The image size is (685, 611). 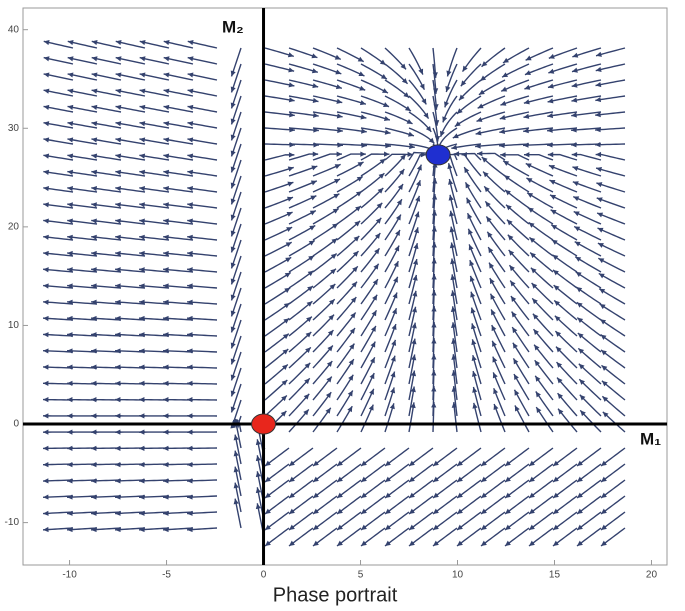 What do you see at coordinates (361, 575) in the screenshot?
I see `x-tick-label: 5` at bounding box center [361, 575].